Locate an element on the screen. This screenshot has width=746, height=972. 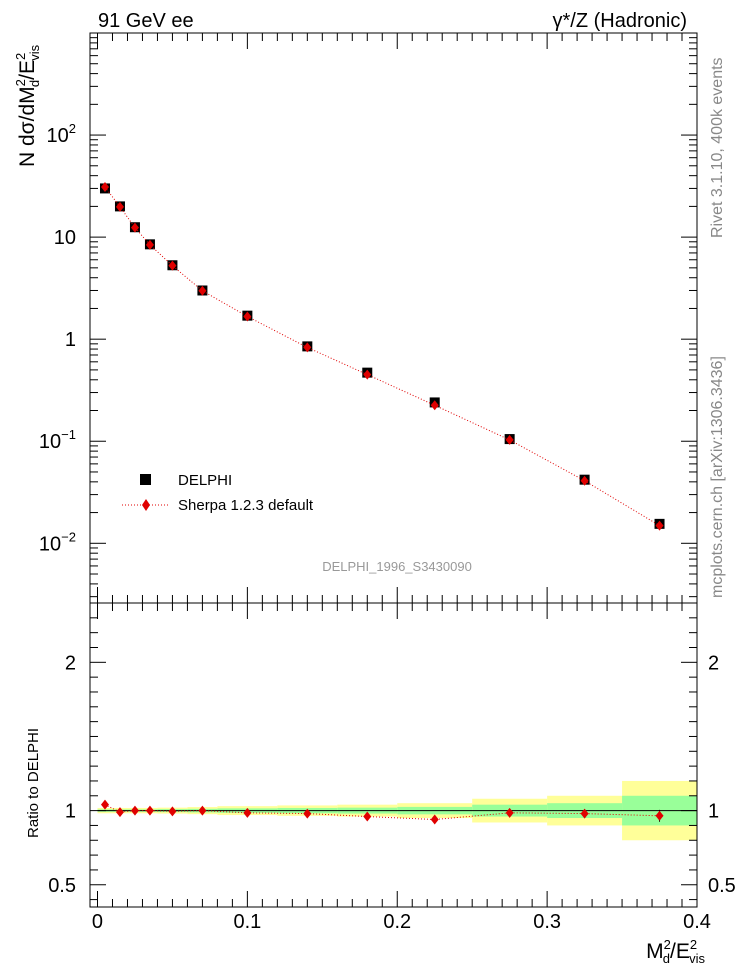
x-tick-label: 0.2 is located at coordinates (397, 922).